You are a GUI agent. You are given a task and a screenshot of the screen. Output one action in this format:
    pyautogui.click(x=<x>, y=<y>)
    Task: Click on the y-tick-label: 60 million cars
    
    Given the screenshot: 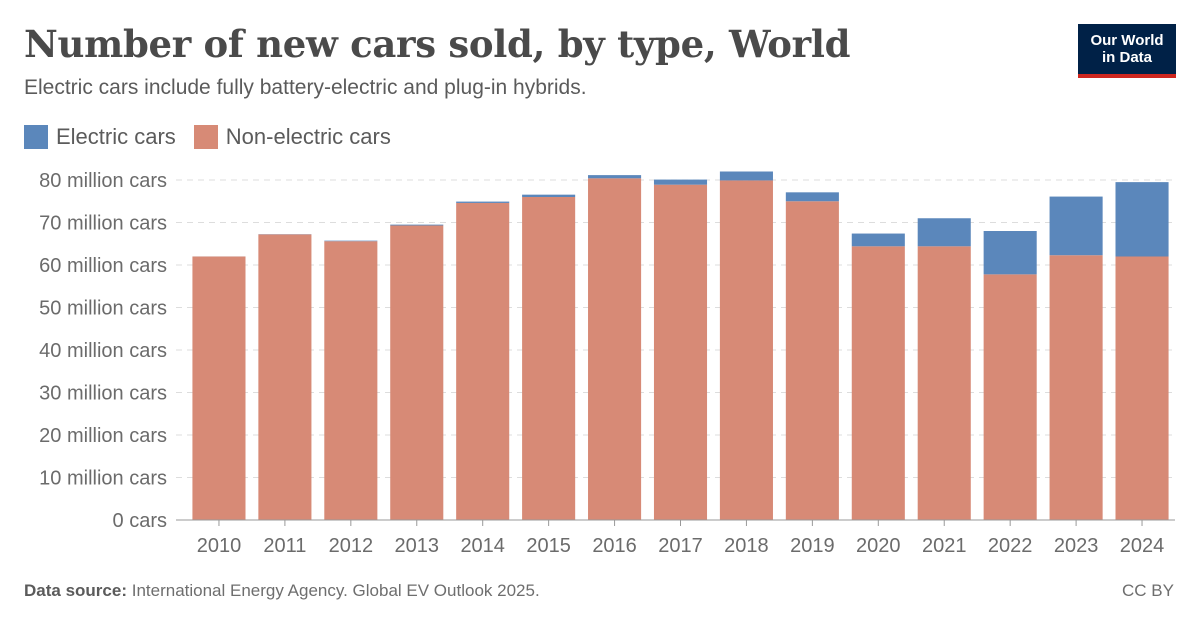 What is the action you would take?
    pyautogui.click(x=103, y=266)
    